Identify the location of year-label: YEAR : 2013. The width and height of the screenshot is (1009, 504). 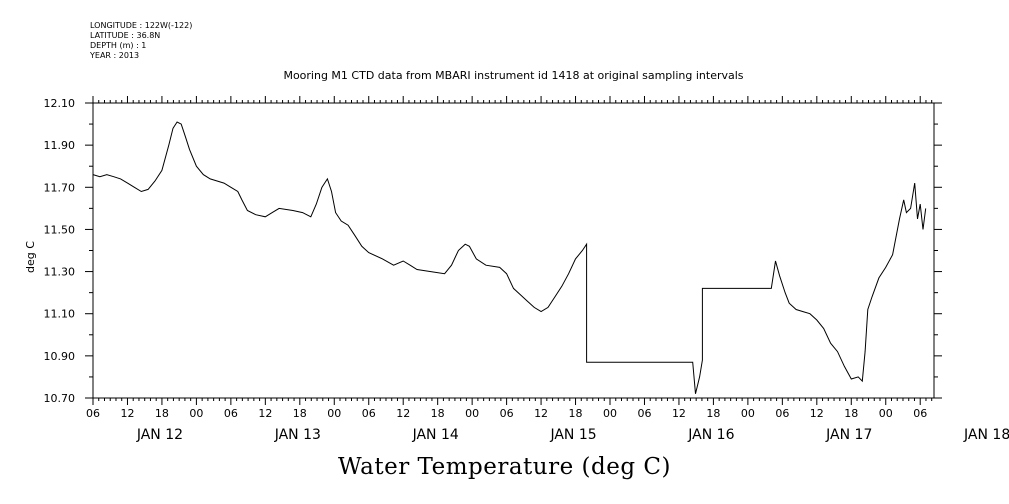
(115, 55).